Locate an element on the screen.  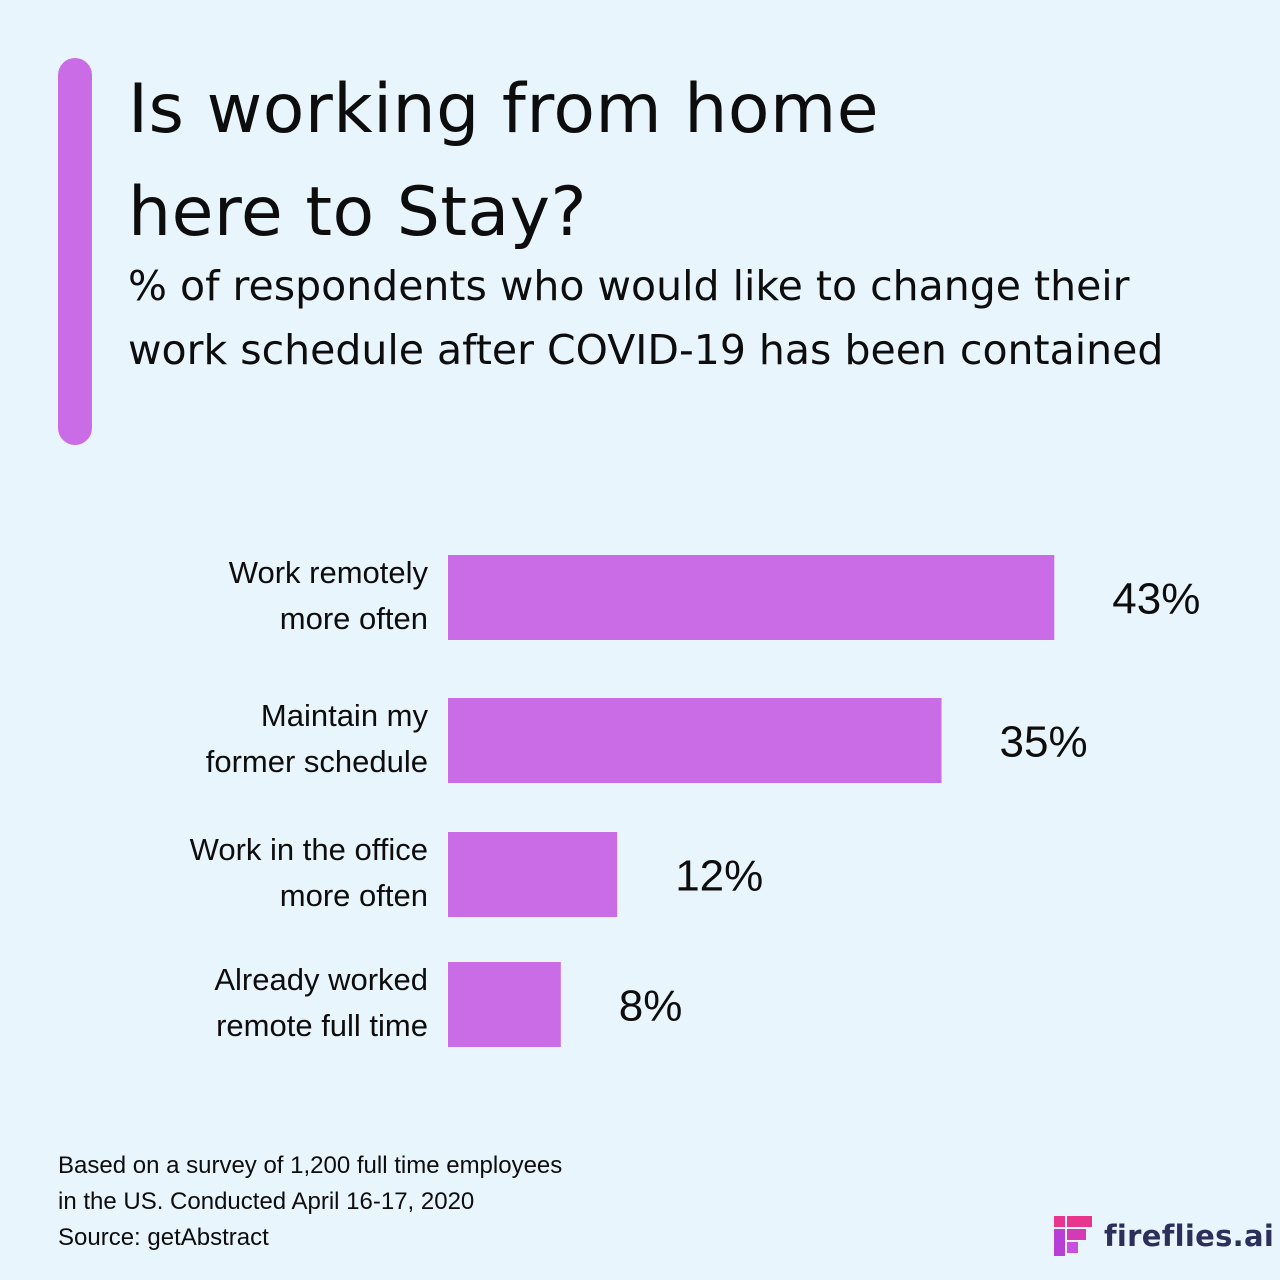
chart-title-line-2: here to Stay? is located at coordinates (358, 212).